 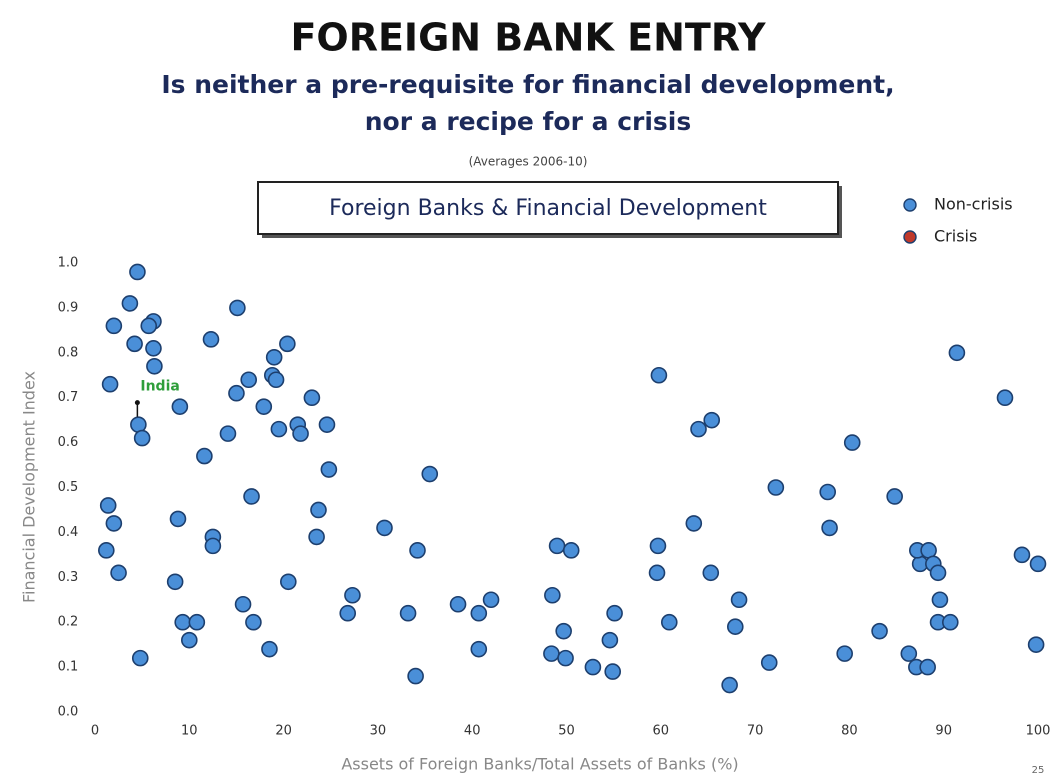 I want to click on x-tick-label: 50, so click(x=566, y=731).